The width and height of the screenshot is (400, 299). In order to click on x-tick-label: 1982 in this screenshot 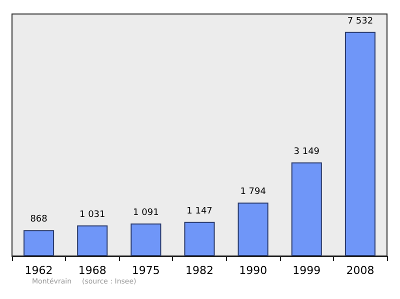, I will do `click(200, 270)`.